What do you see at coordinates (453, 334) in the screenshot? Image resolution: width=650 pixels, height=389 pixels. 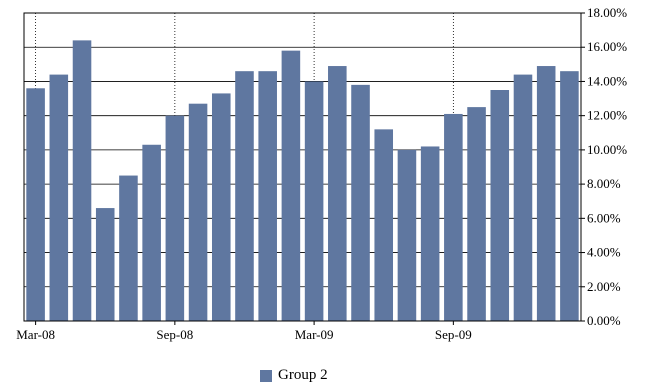 I see `x-tick-label: Sep-09` at bounding box center [453, 334].